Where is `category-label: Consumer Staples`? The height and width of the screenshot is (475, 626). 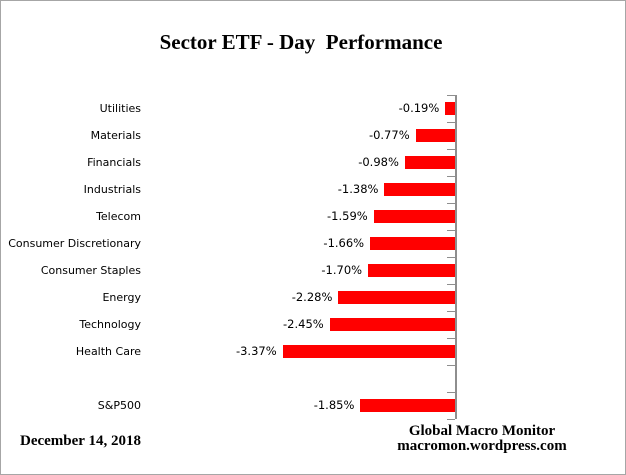
category-label: Consumer Staples is located at coordinates (90, 270).